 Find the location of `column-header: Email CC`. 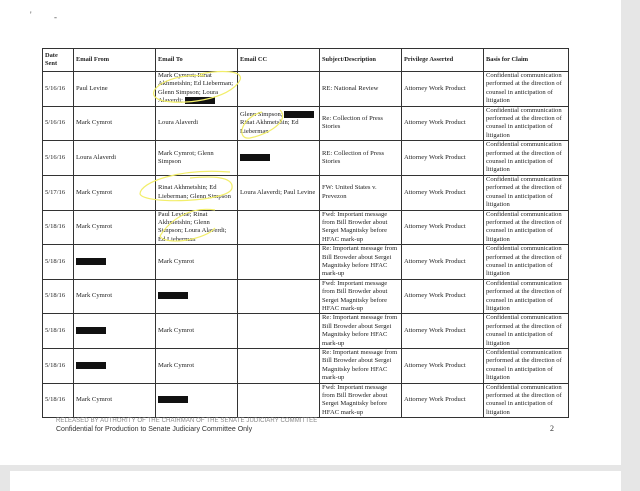

column-header: Email CC is located at coordinates (278, 60).